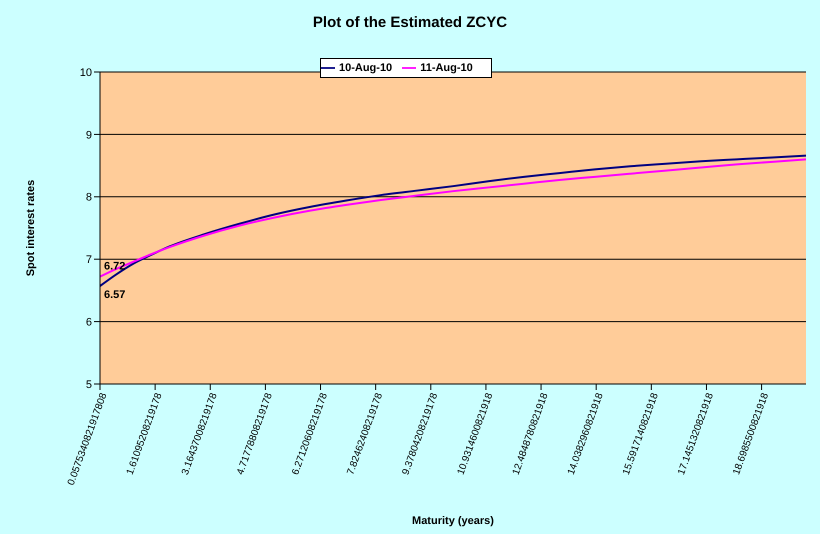  What do you see at coordinates (89, 322) in the screenshot?
I see `y-tick-label: 6` at bounding box center [89, 322].